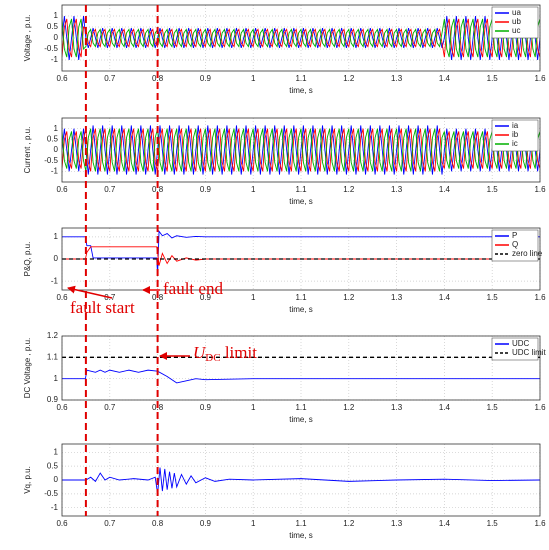  What do you see at coordinates (90, 292) in the screenshot?
I see `arrow` at bounding box center [90, 292].